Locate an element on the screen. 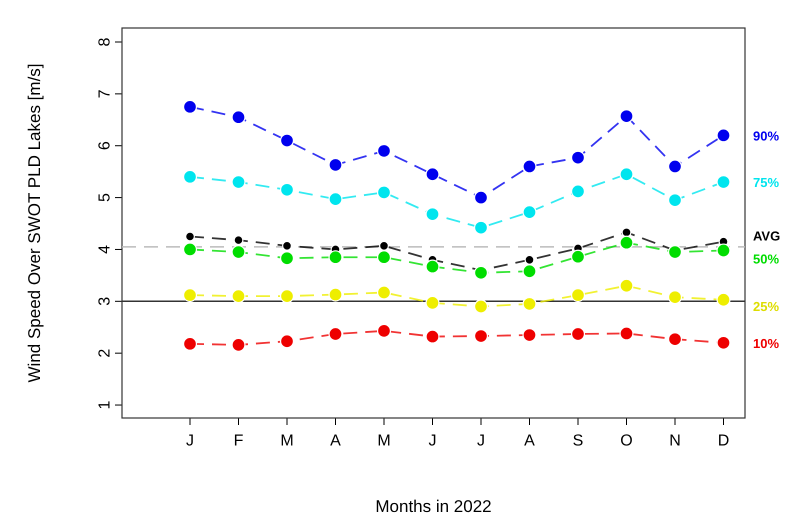 The width and height of the screenshot is (789, 527). y-tick-label: 6 is located at coordinates (105, 145).